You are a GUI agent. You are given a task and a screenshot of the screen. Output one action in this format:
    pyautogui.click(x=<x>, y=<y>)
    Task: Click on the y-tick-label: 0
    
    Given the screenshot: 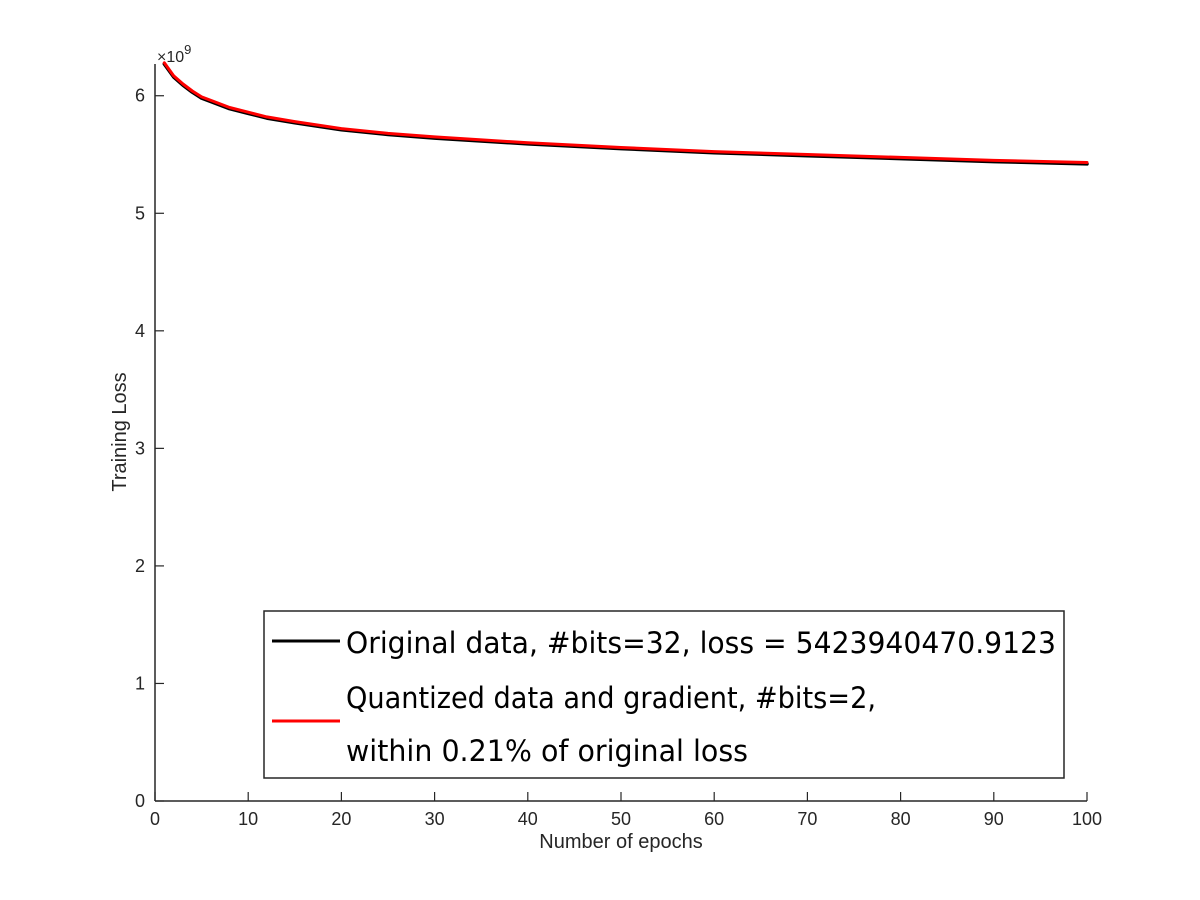 What is the action you would take?
    pyautogui.click(x=140, y=801)
    